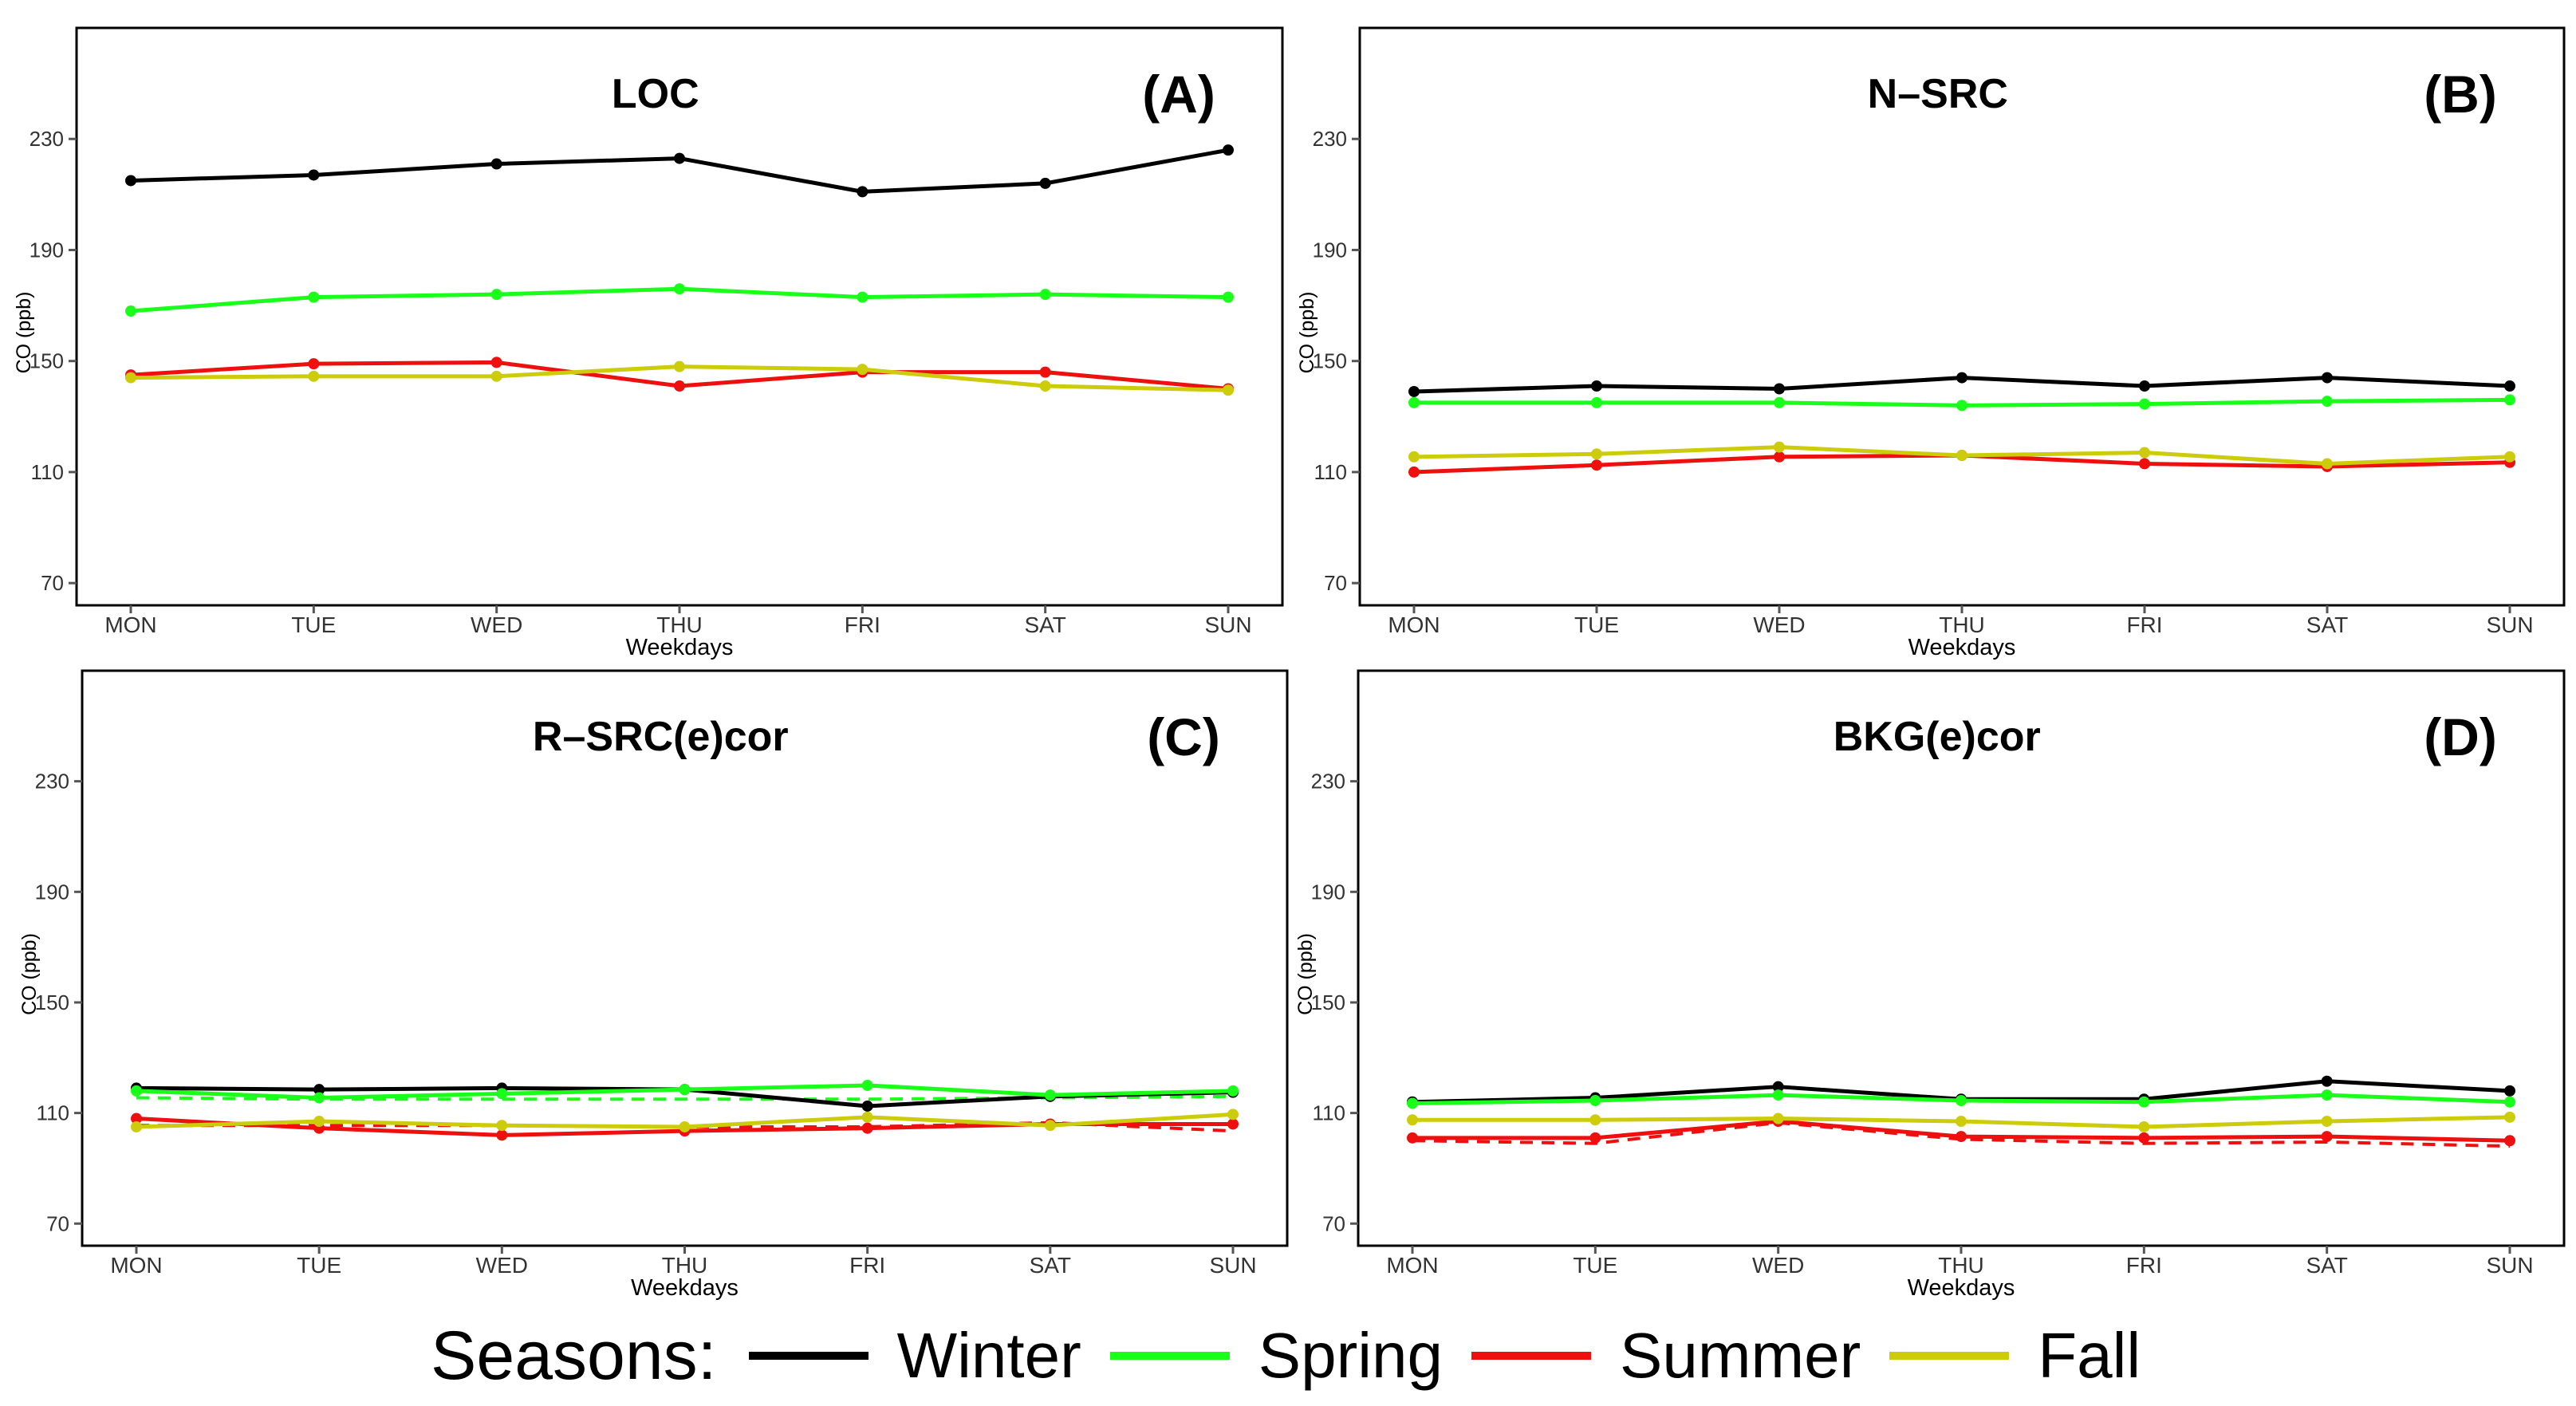  Describe the element at coordinates (1414, 624) in the screenshot. I see `x-tick-label-mon: MON` at that location.